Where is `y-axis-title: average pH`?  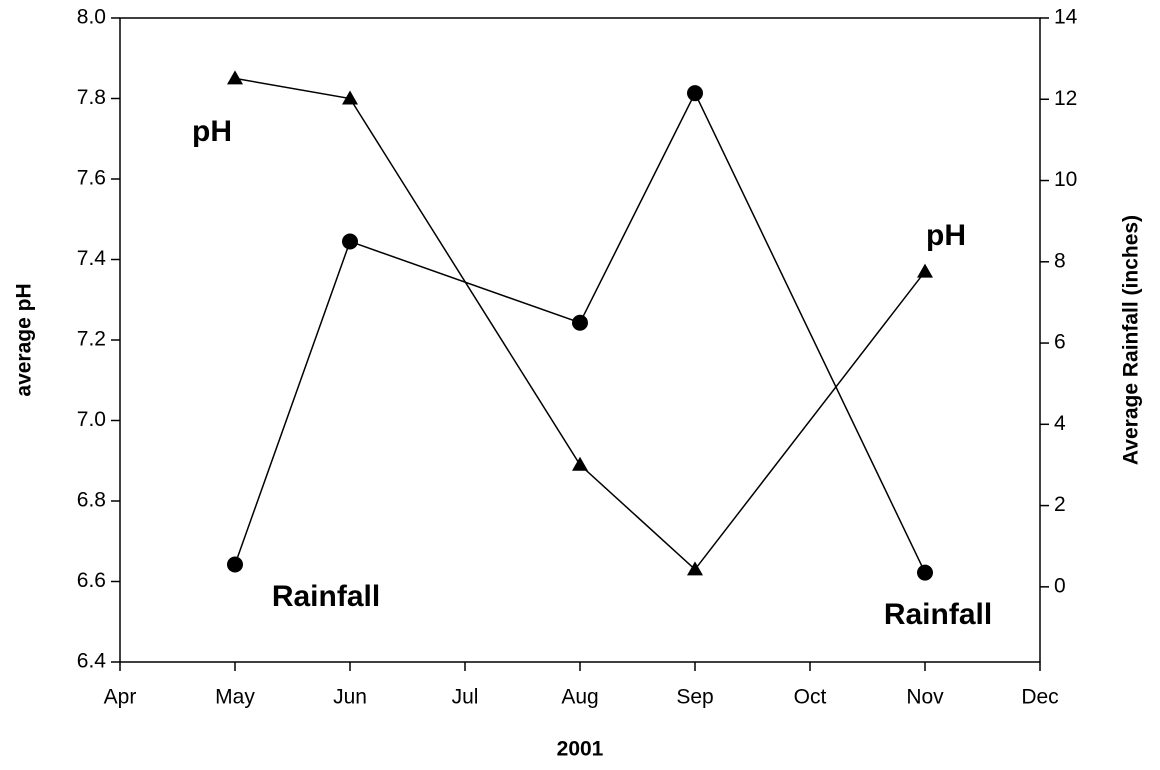 y-axis-title: average pH is located at coordinates (24, 339).